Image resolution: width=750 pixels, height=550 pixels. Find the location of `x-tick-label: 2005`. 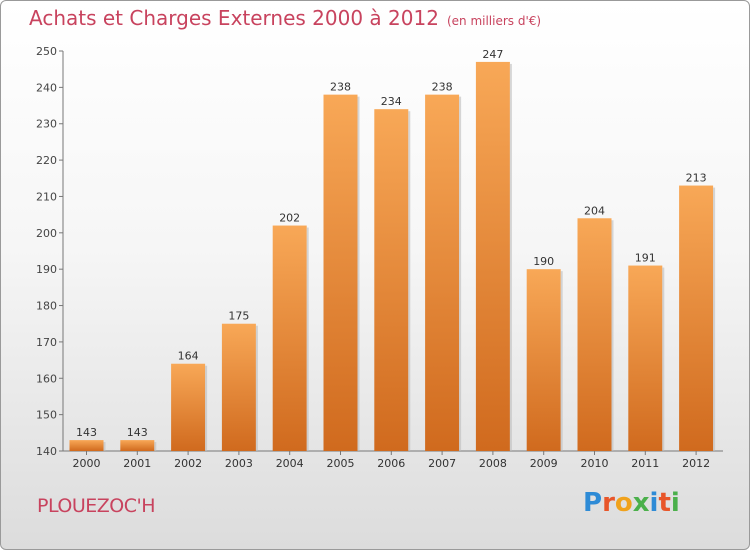

x-tick-label: 2005 is located at coordinates (341, 463).